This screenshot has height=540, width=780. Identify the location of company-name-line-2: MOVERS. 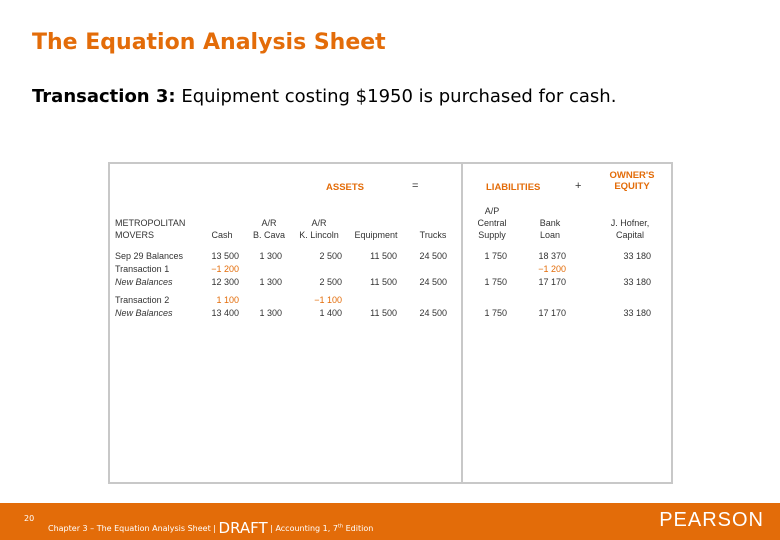
(135, 235).